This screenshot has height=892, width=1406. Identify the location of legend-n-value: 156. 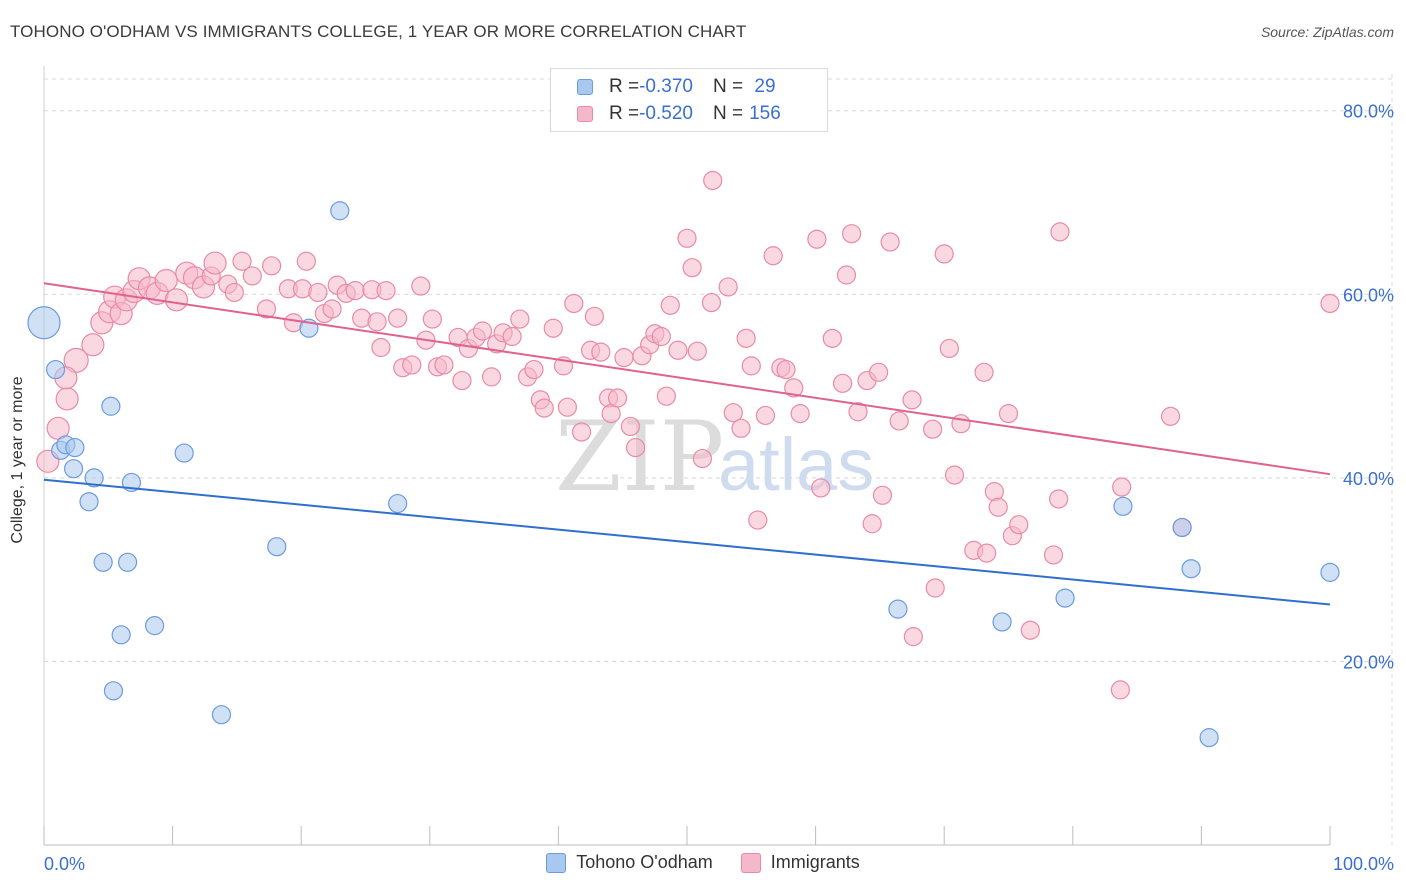
(765, 113).